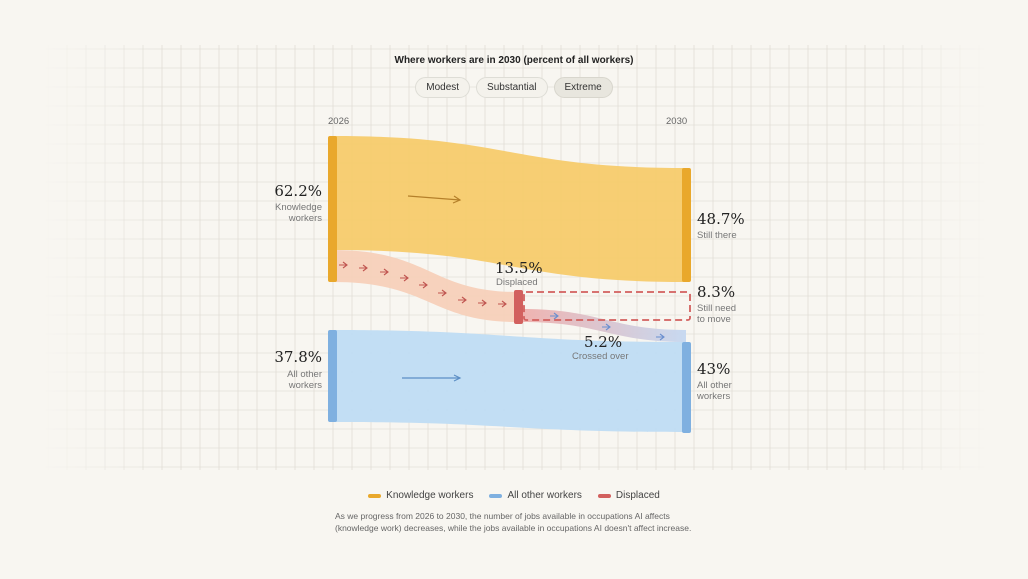 The image size is (1028, 579). I want to click on legend-swatch-other, so click(496, 495).